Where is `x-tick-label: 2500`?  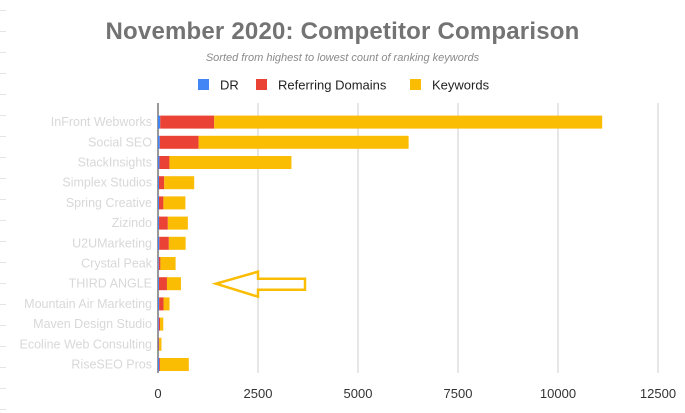 x-tick-label: 2500 is located at coordinates (258, 393).